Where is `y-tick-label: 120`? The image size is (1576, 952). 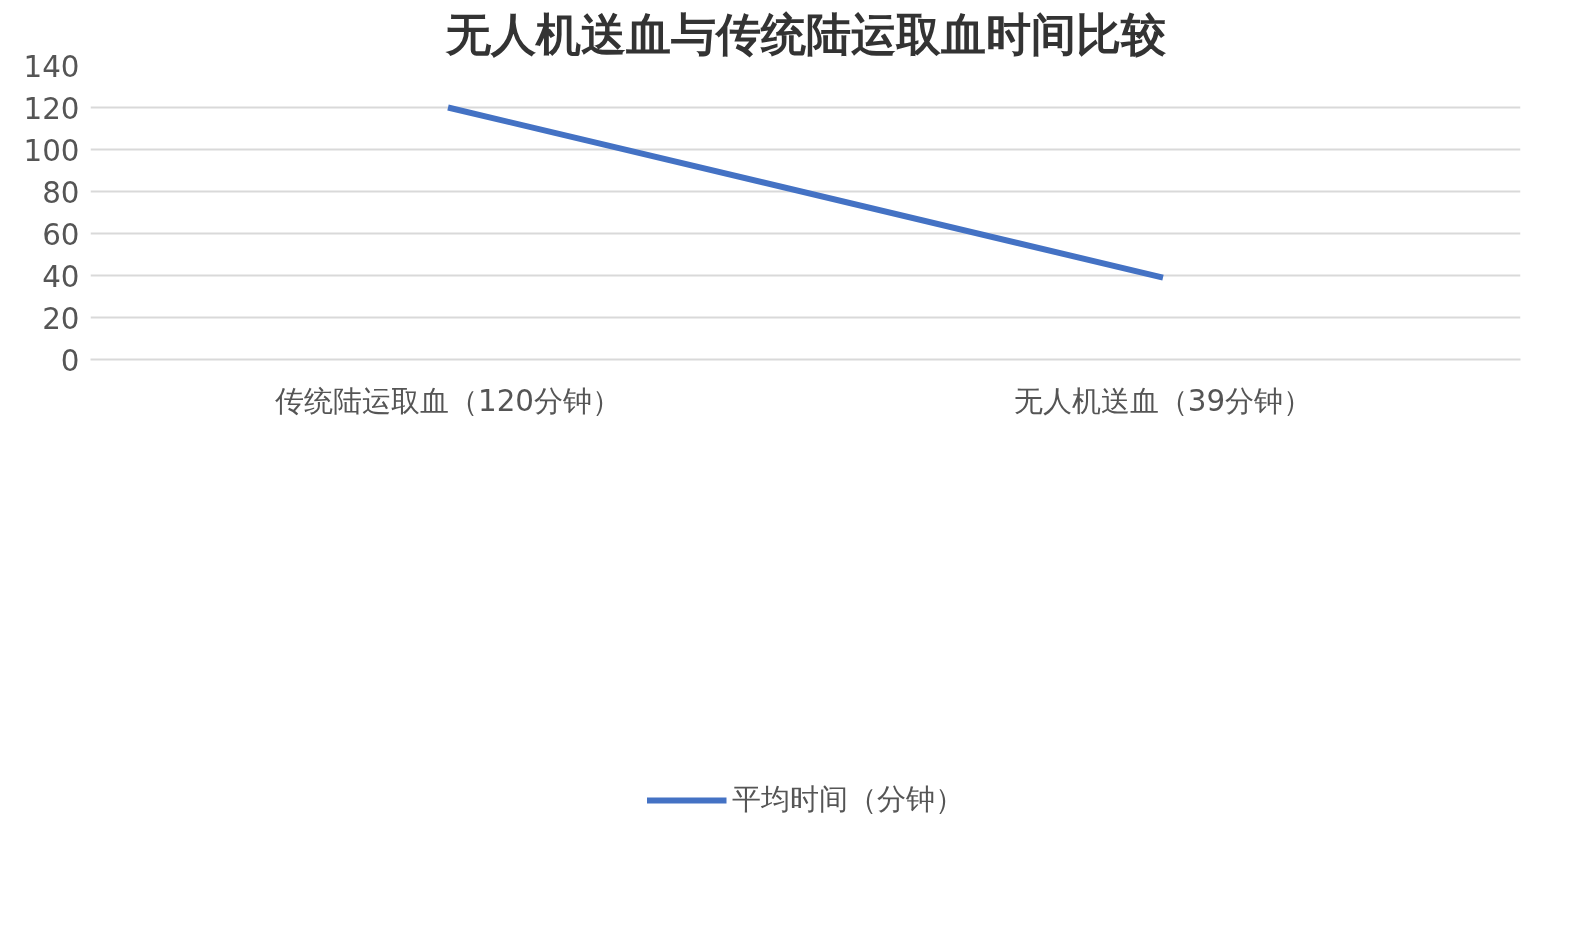 y-tick-label: 120 is located at coordinates (51, 108).